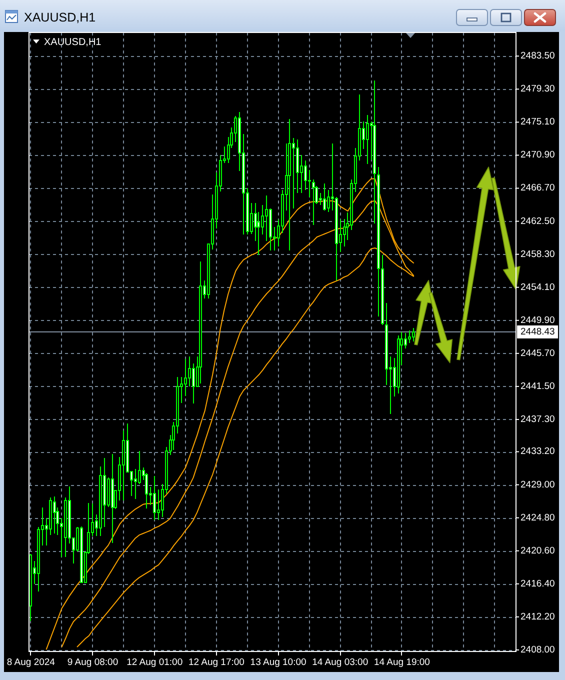 The height and width of the screenshot is (680, 565). I want to click on y-tick-label: 2441.50, so click(537, 386).